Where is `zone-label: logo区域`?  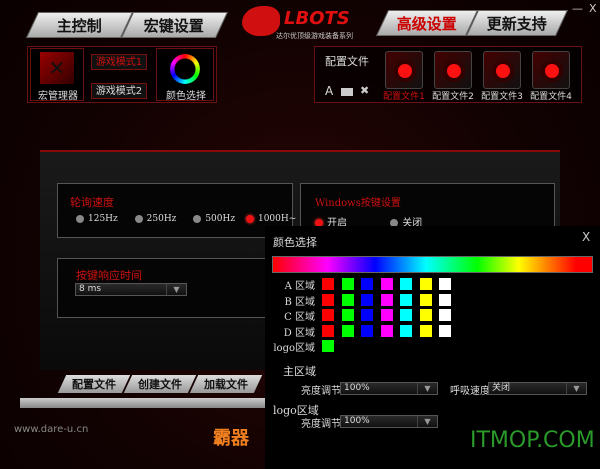 zone-label: logo区域 is located at coordinates (294, 348).